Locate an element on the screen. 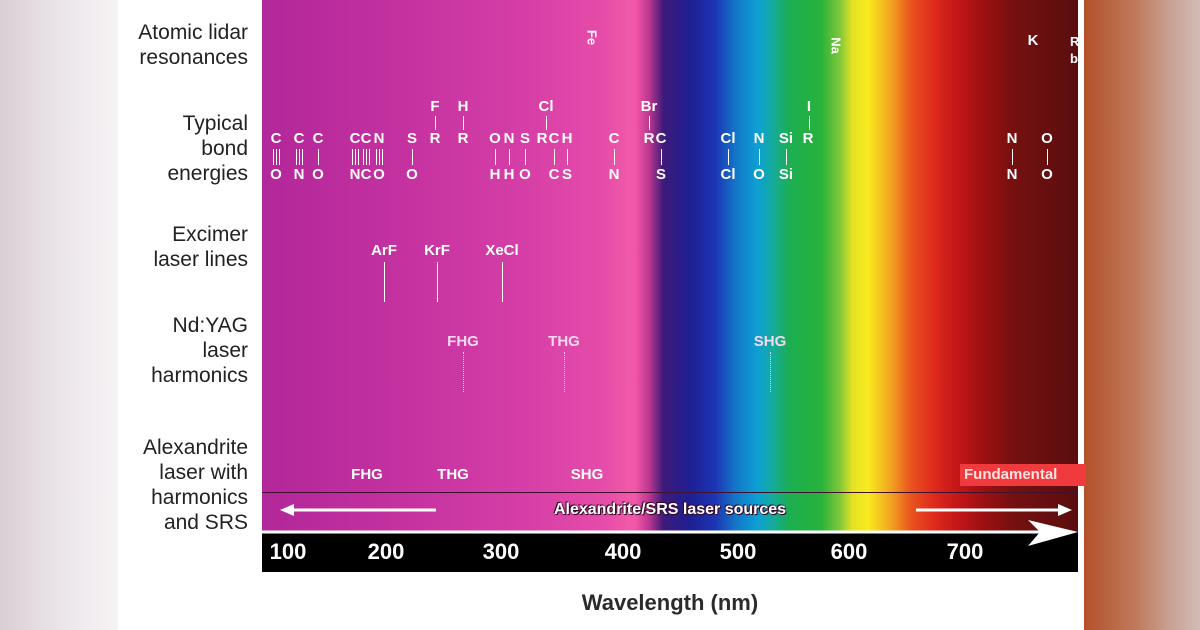 Image resolution: width=1200 pixels, height=630 pixels. ndyag-shg-line is located at coordinates (770, 372).